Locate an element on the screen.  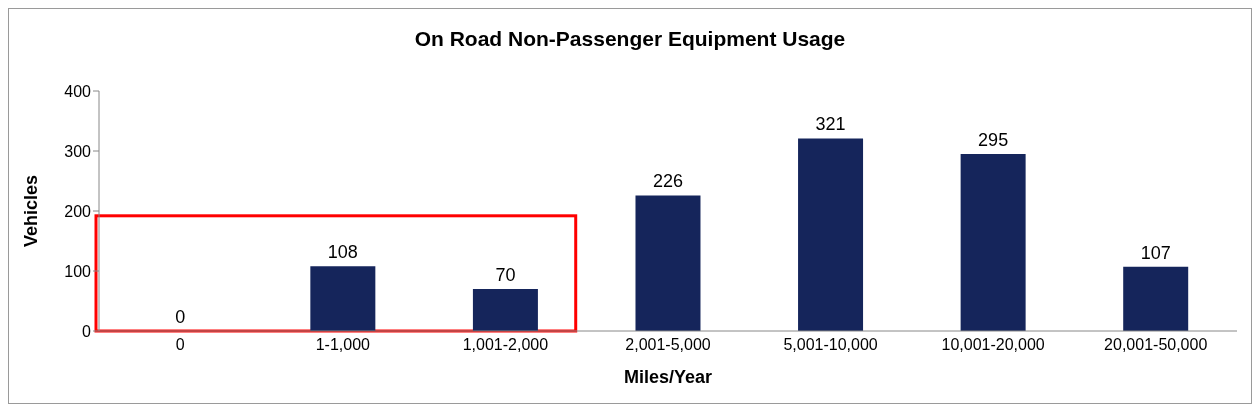
y-tick-label: 300 is located at coordinates (78, 151).